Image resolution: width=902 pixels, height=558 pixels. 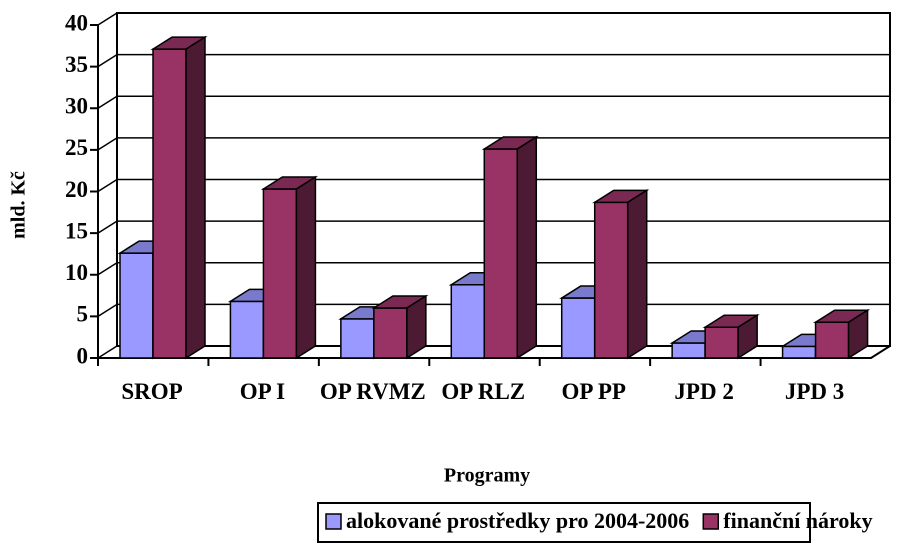 I want to click on y-tick-label: 25, so click(x=76, y=147).